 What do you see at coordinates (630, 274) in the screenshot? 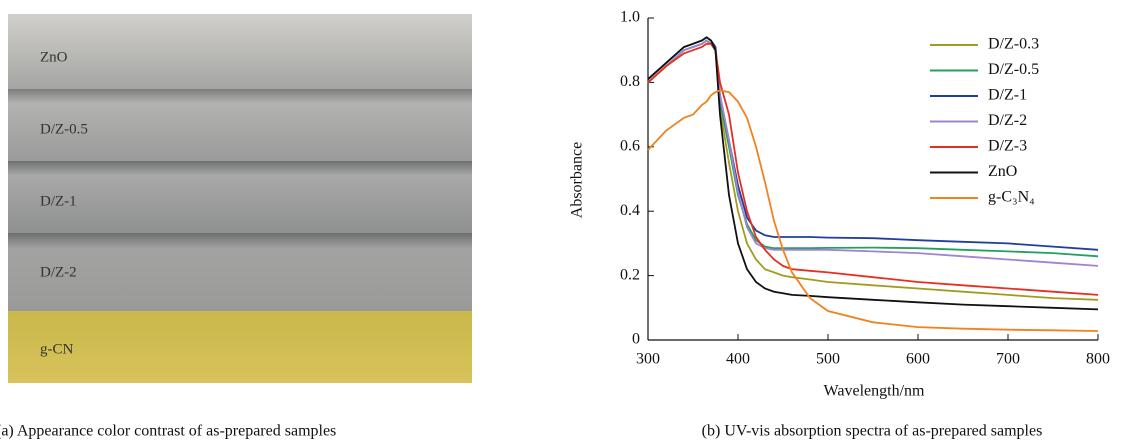
I see `y-tick-label: 0.2` at bounding box center [630, 274].